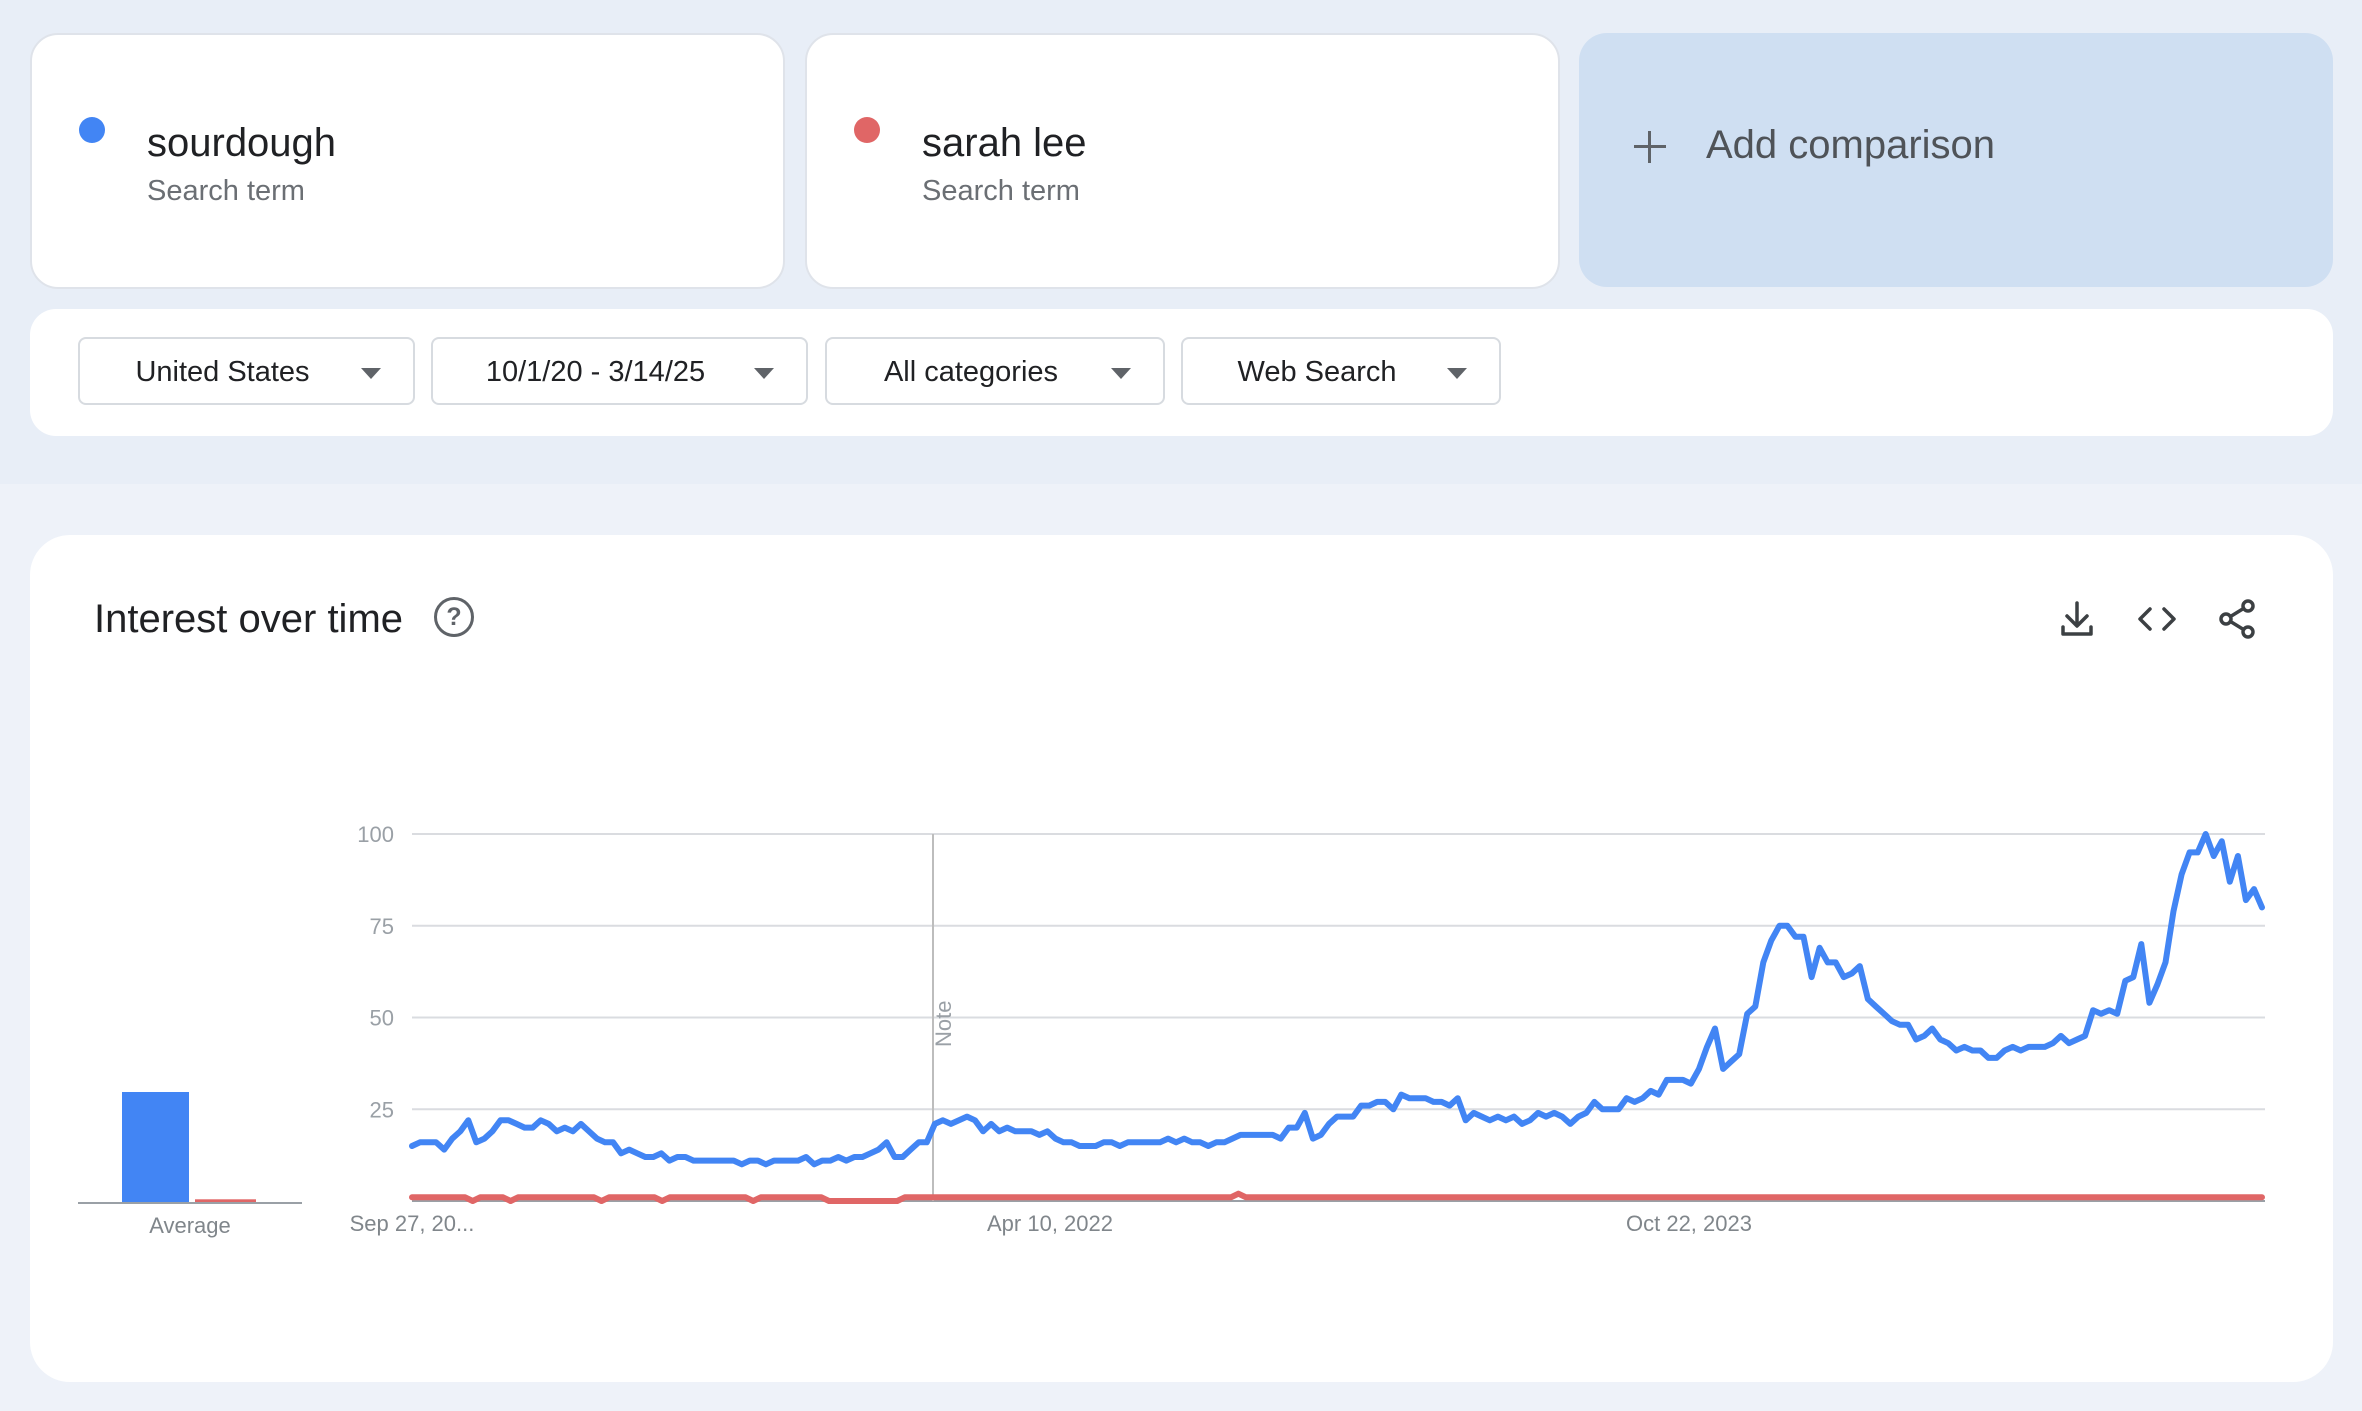 The height and width of the screenshot is (1411, 2362). Describe the element at coordinates (1337, 1197) in the screenshot. I see `series-line-sarah-lee` at that location.